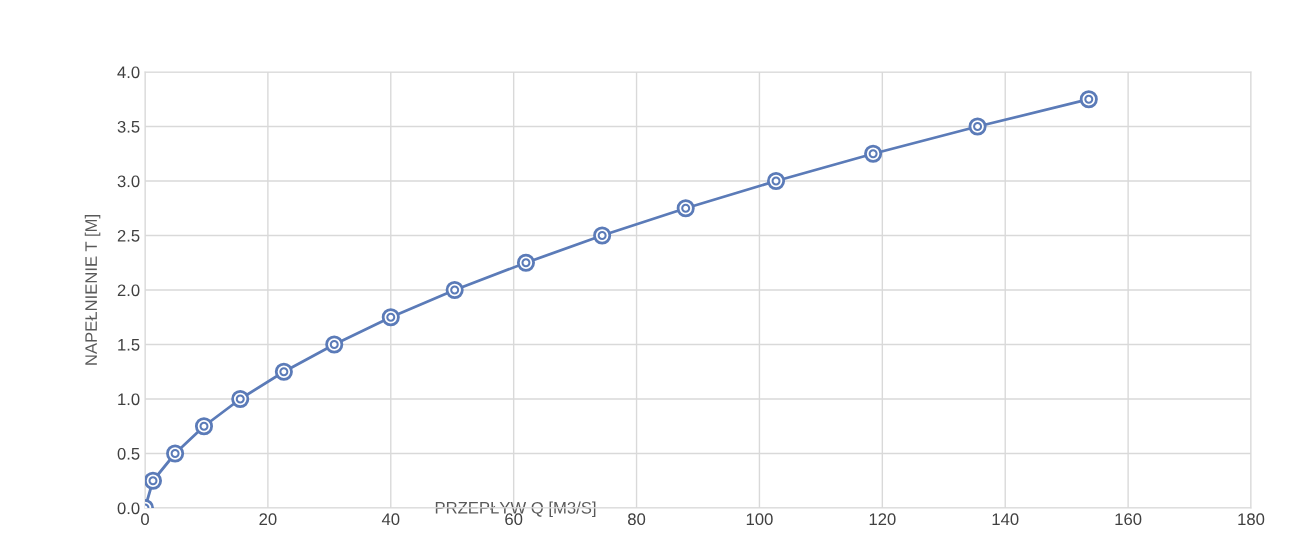 The width and height of the screenshot is (1298, 554). What do you see at coordinates (128, 290) in the screenshot?
I see `y-tick-label: 2.0` at bounding box center [128, 290].